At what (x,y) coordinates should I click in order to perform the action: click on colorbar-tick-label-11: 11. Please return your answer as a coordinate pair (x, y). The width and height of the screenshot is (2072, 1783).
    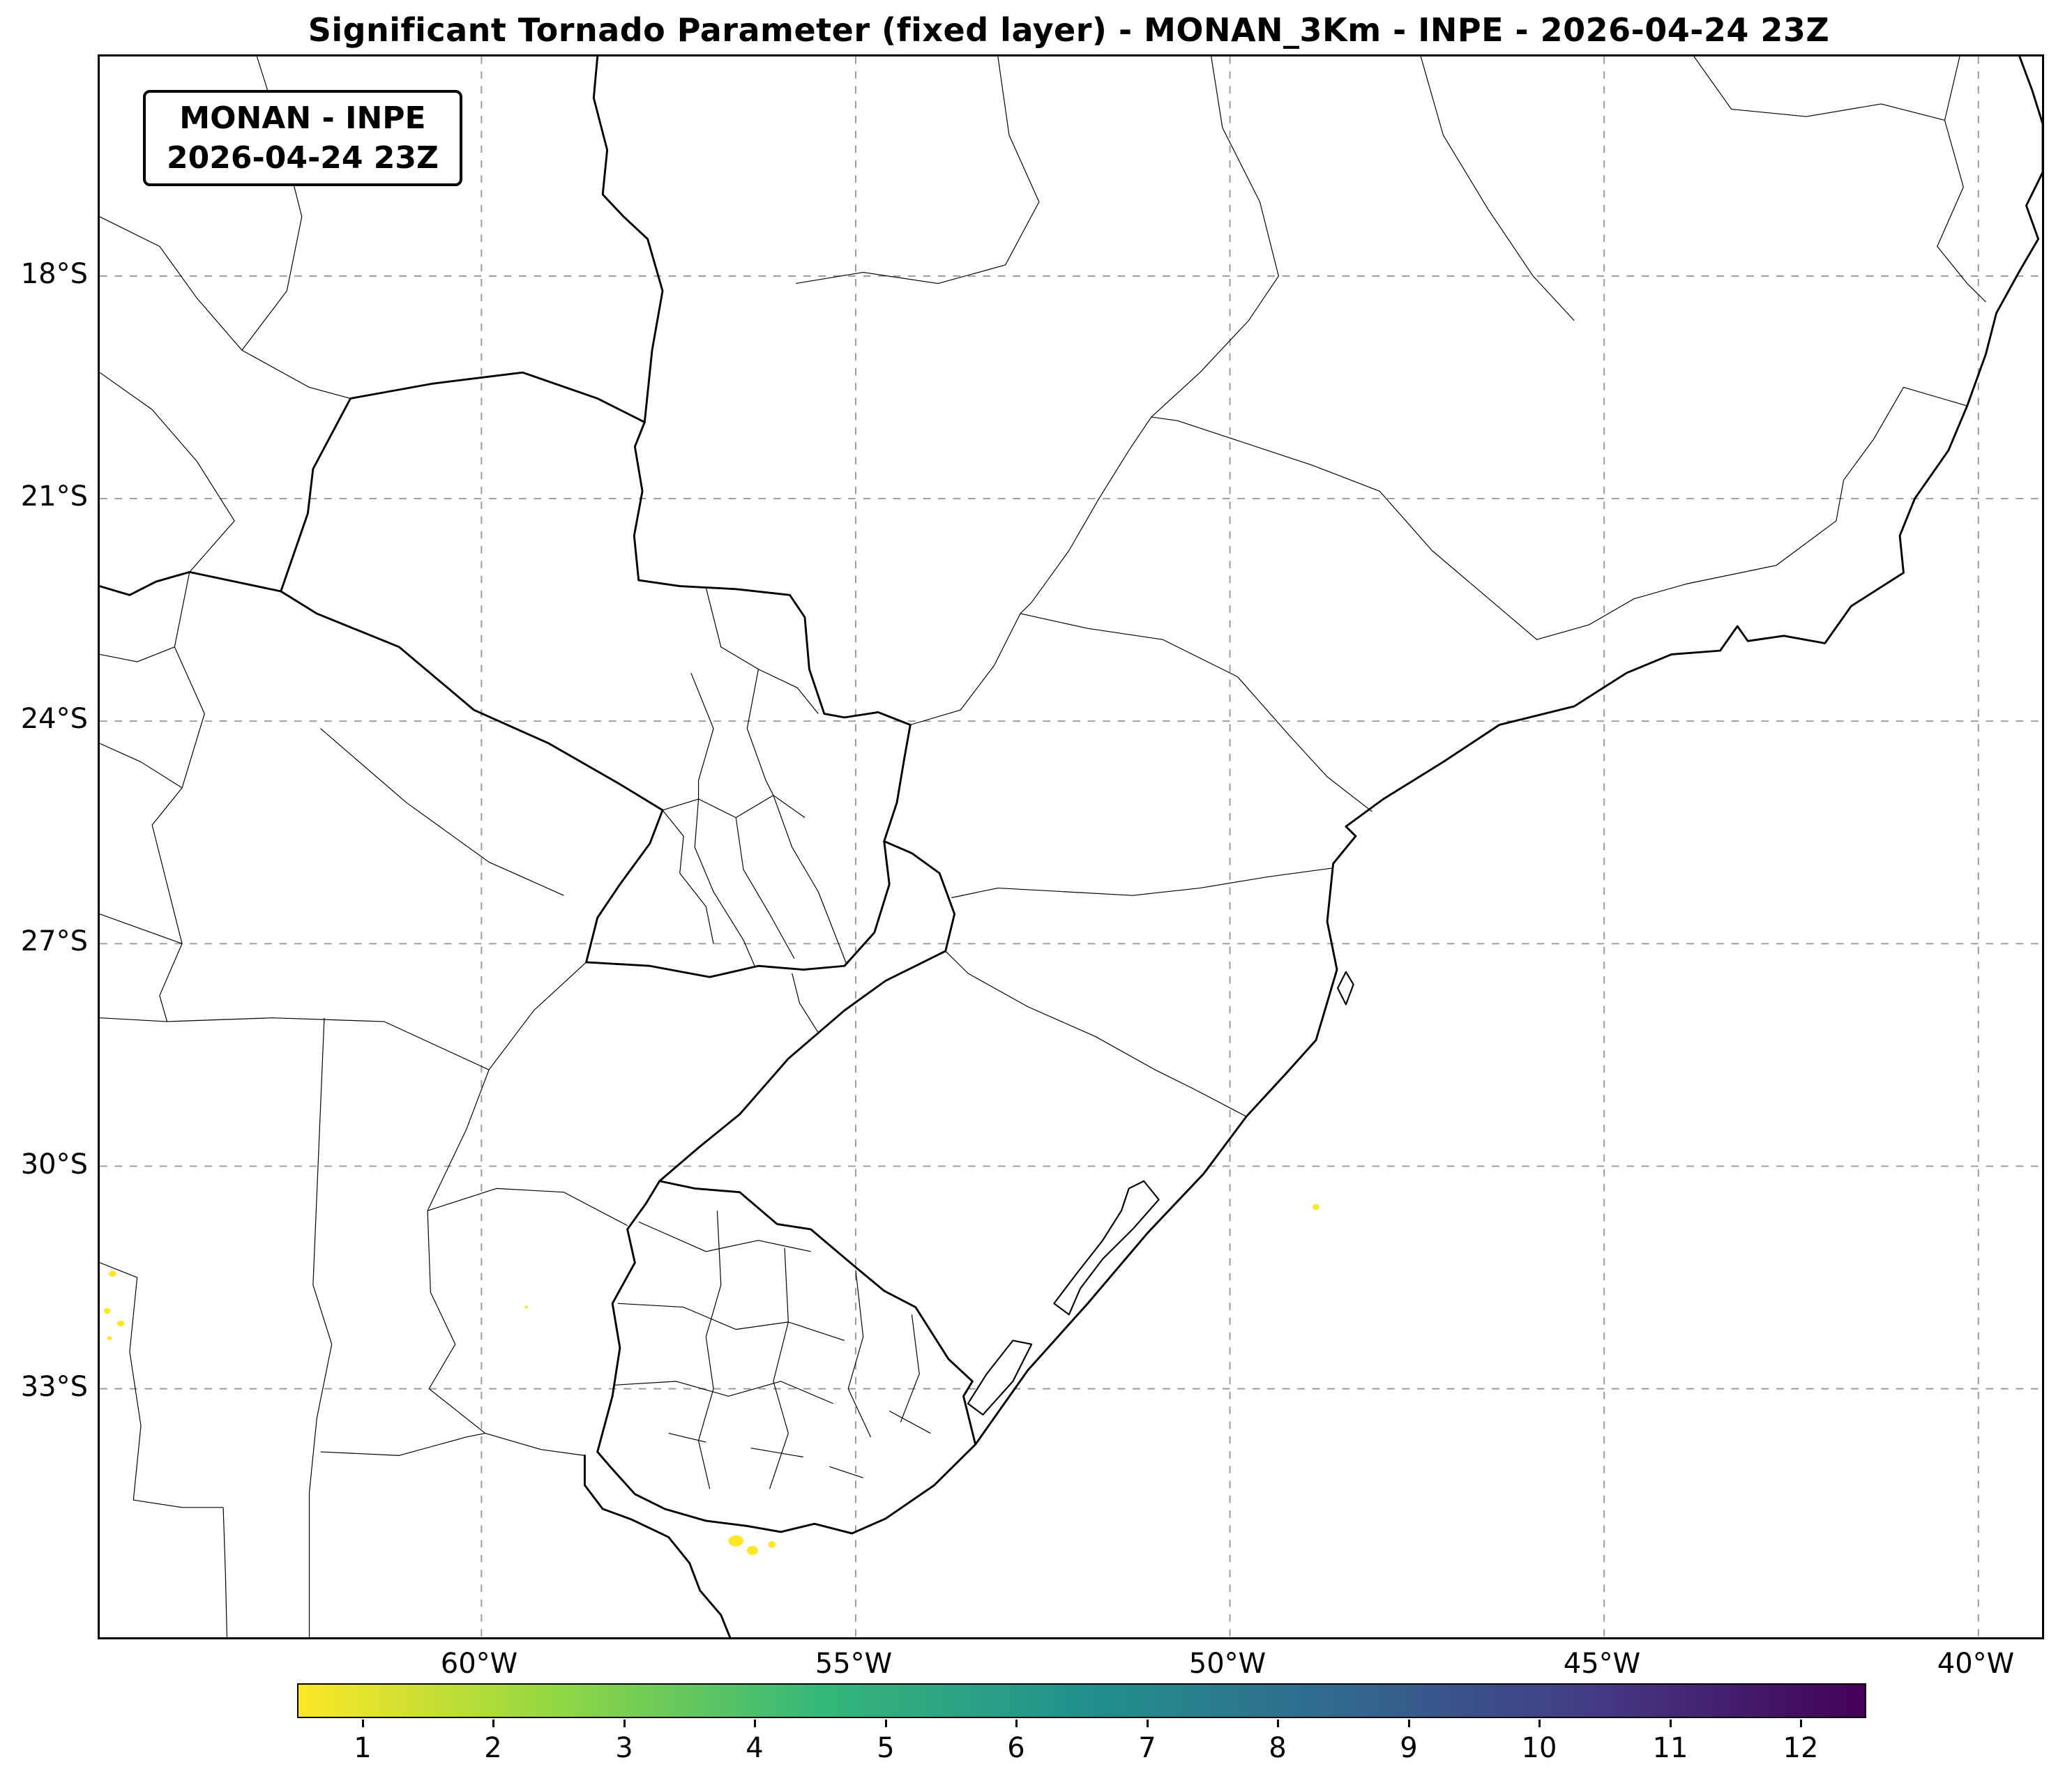
    Looking at the image, I should click on (1670, 1748).